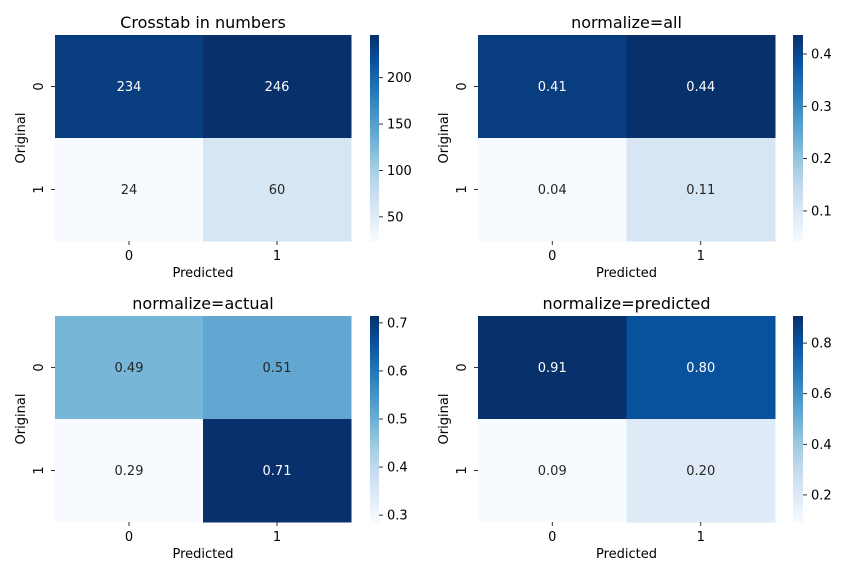  Describe the element at coordinates (821, 159) in the screenshot. I see `colorbar-tick-label: 0.2` at that location.